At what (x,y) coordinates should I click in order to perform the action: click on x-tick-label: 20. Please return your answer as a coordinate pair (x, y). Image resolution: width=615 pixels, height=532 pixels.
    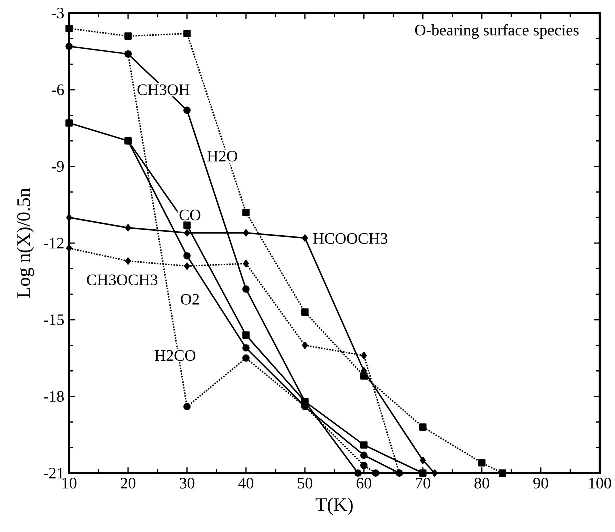
    Looking at the image, I should click on (128, 483).